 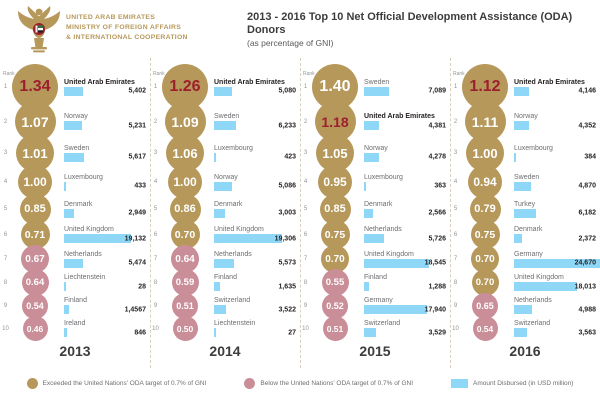 What do you see at coordinates (587, 125) in the screenshot?
I see `amount-value: 4,352` at bounding box center [587, 125].